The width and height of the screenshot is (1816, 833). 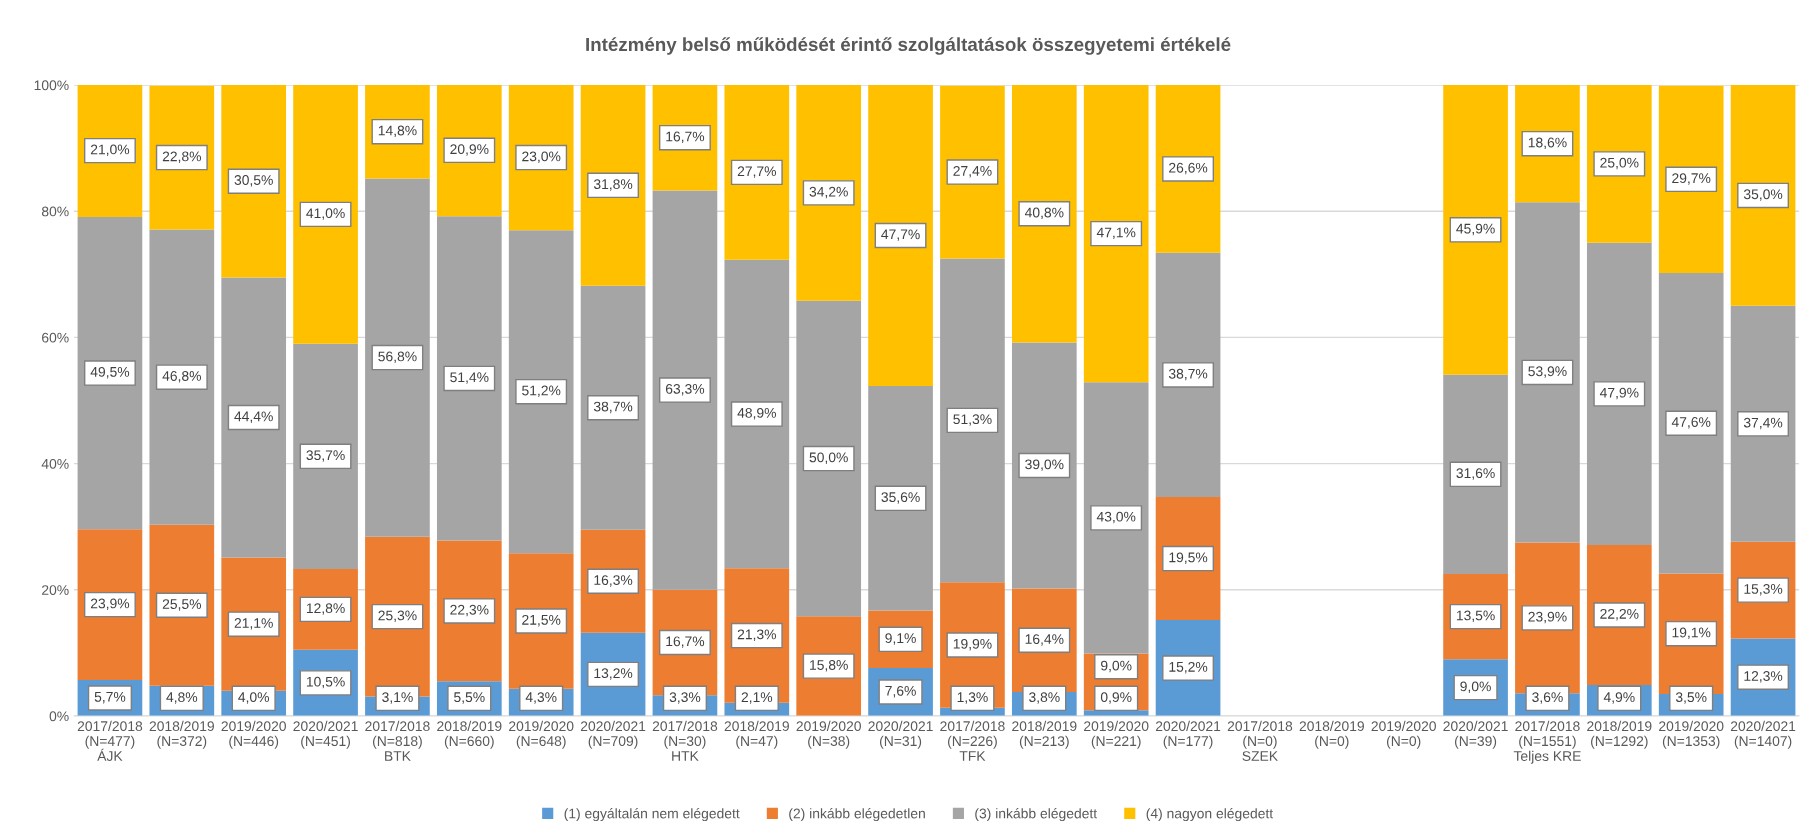 What do you see at coordinates (757, 172) in the screenshot?
I see `data-label: 27,7%` at bounding box center [757, 172].